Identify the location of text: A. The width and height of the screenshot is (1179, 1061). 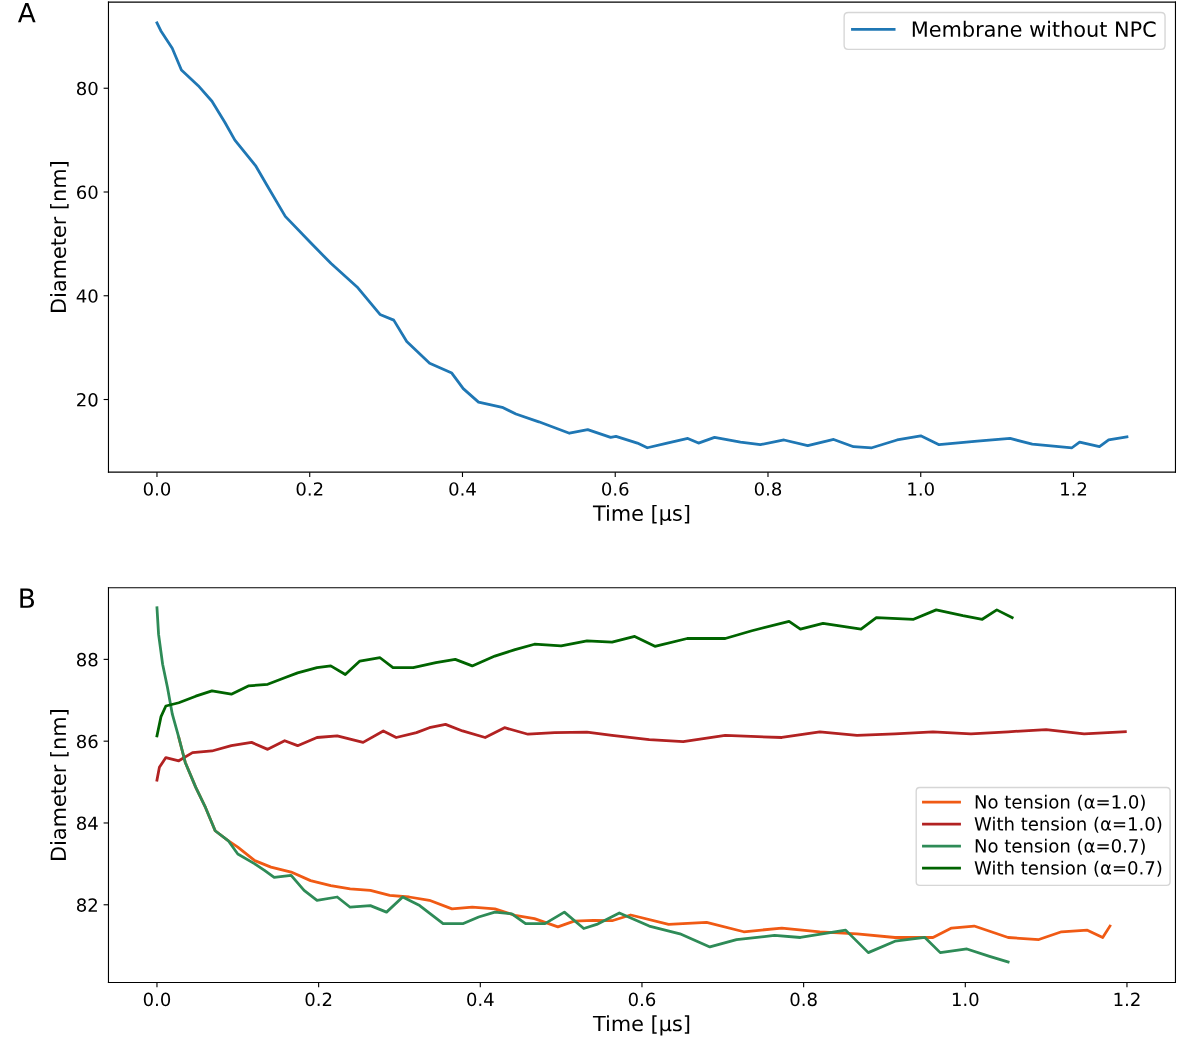
(26, 12).